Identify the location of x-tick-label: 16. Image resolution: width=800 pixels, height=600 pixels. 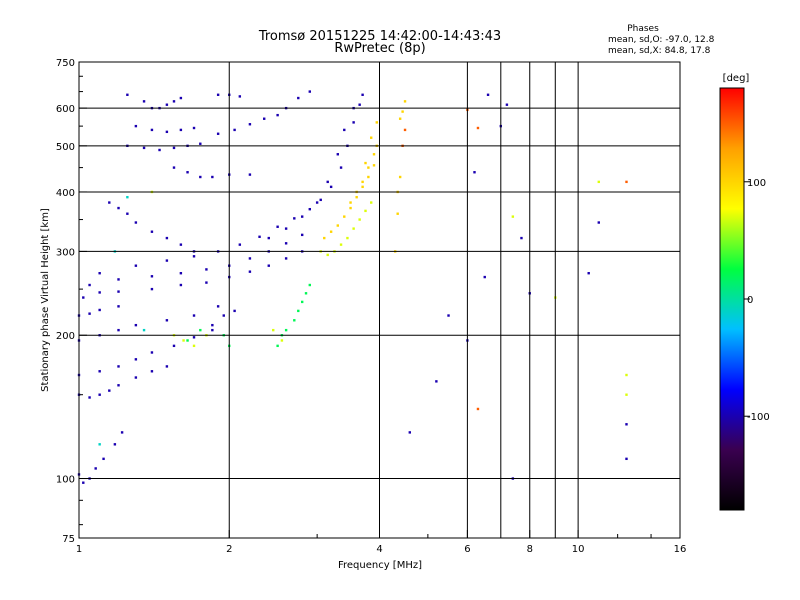
(680, 549).